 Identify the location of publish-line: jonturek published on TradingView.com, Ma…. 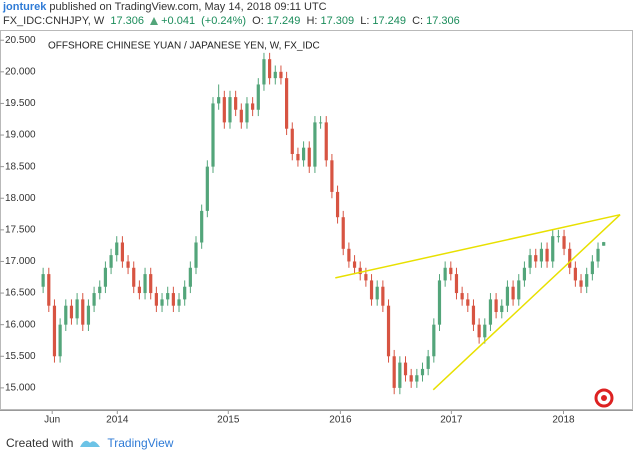
(321, 7).